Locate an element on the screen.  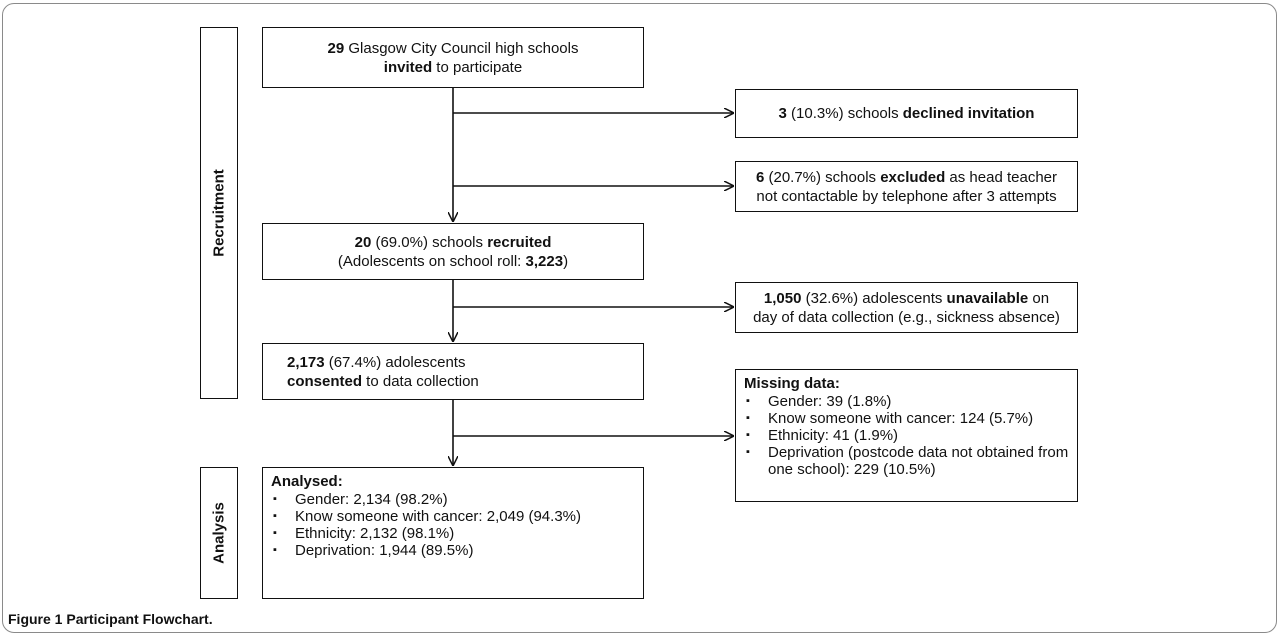
recruited-keyword: recruited is located at coordinates (519, 242).